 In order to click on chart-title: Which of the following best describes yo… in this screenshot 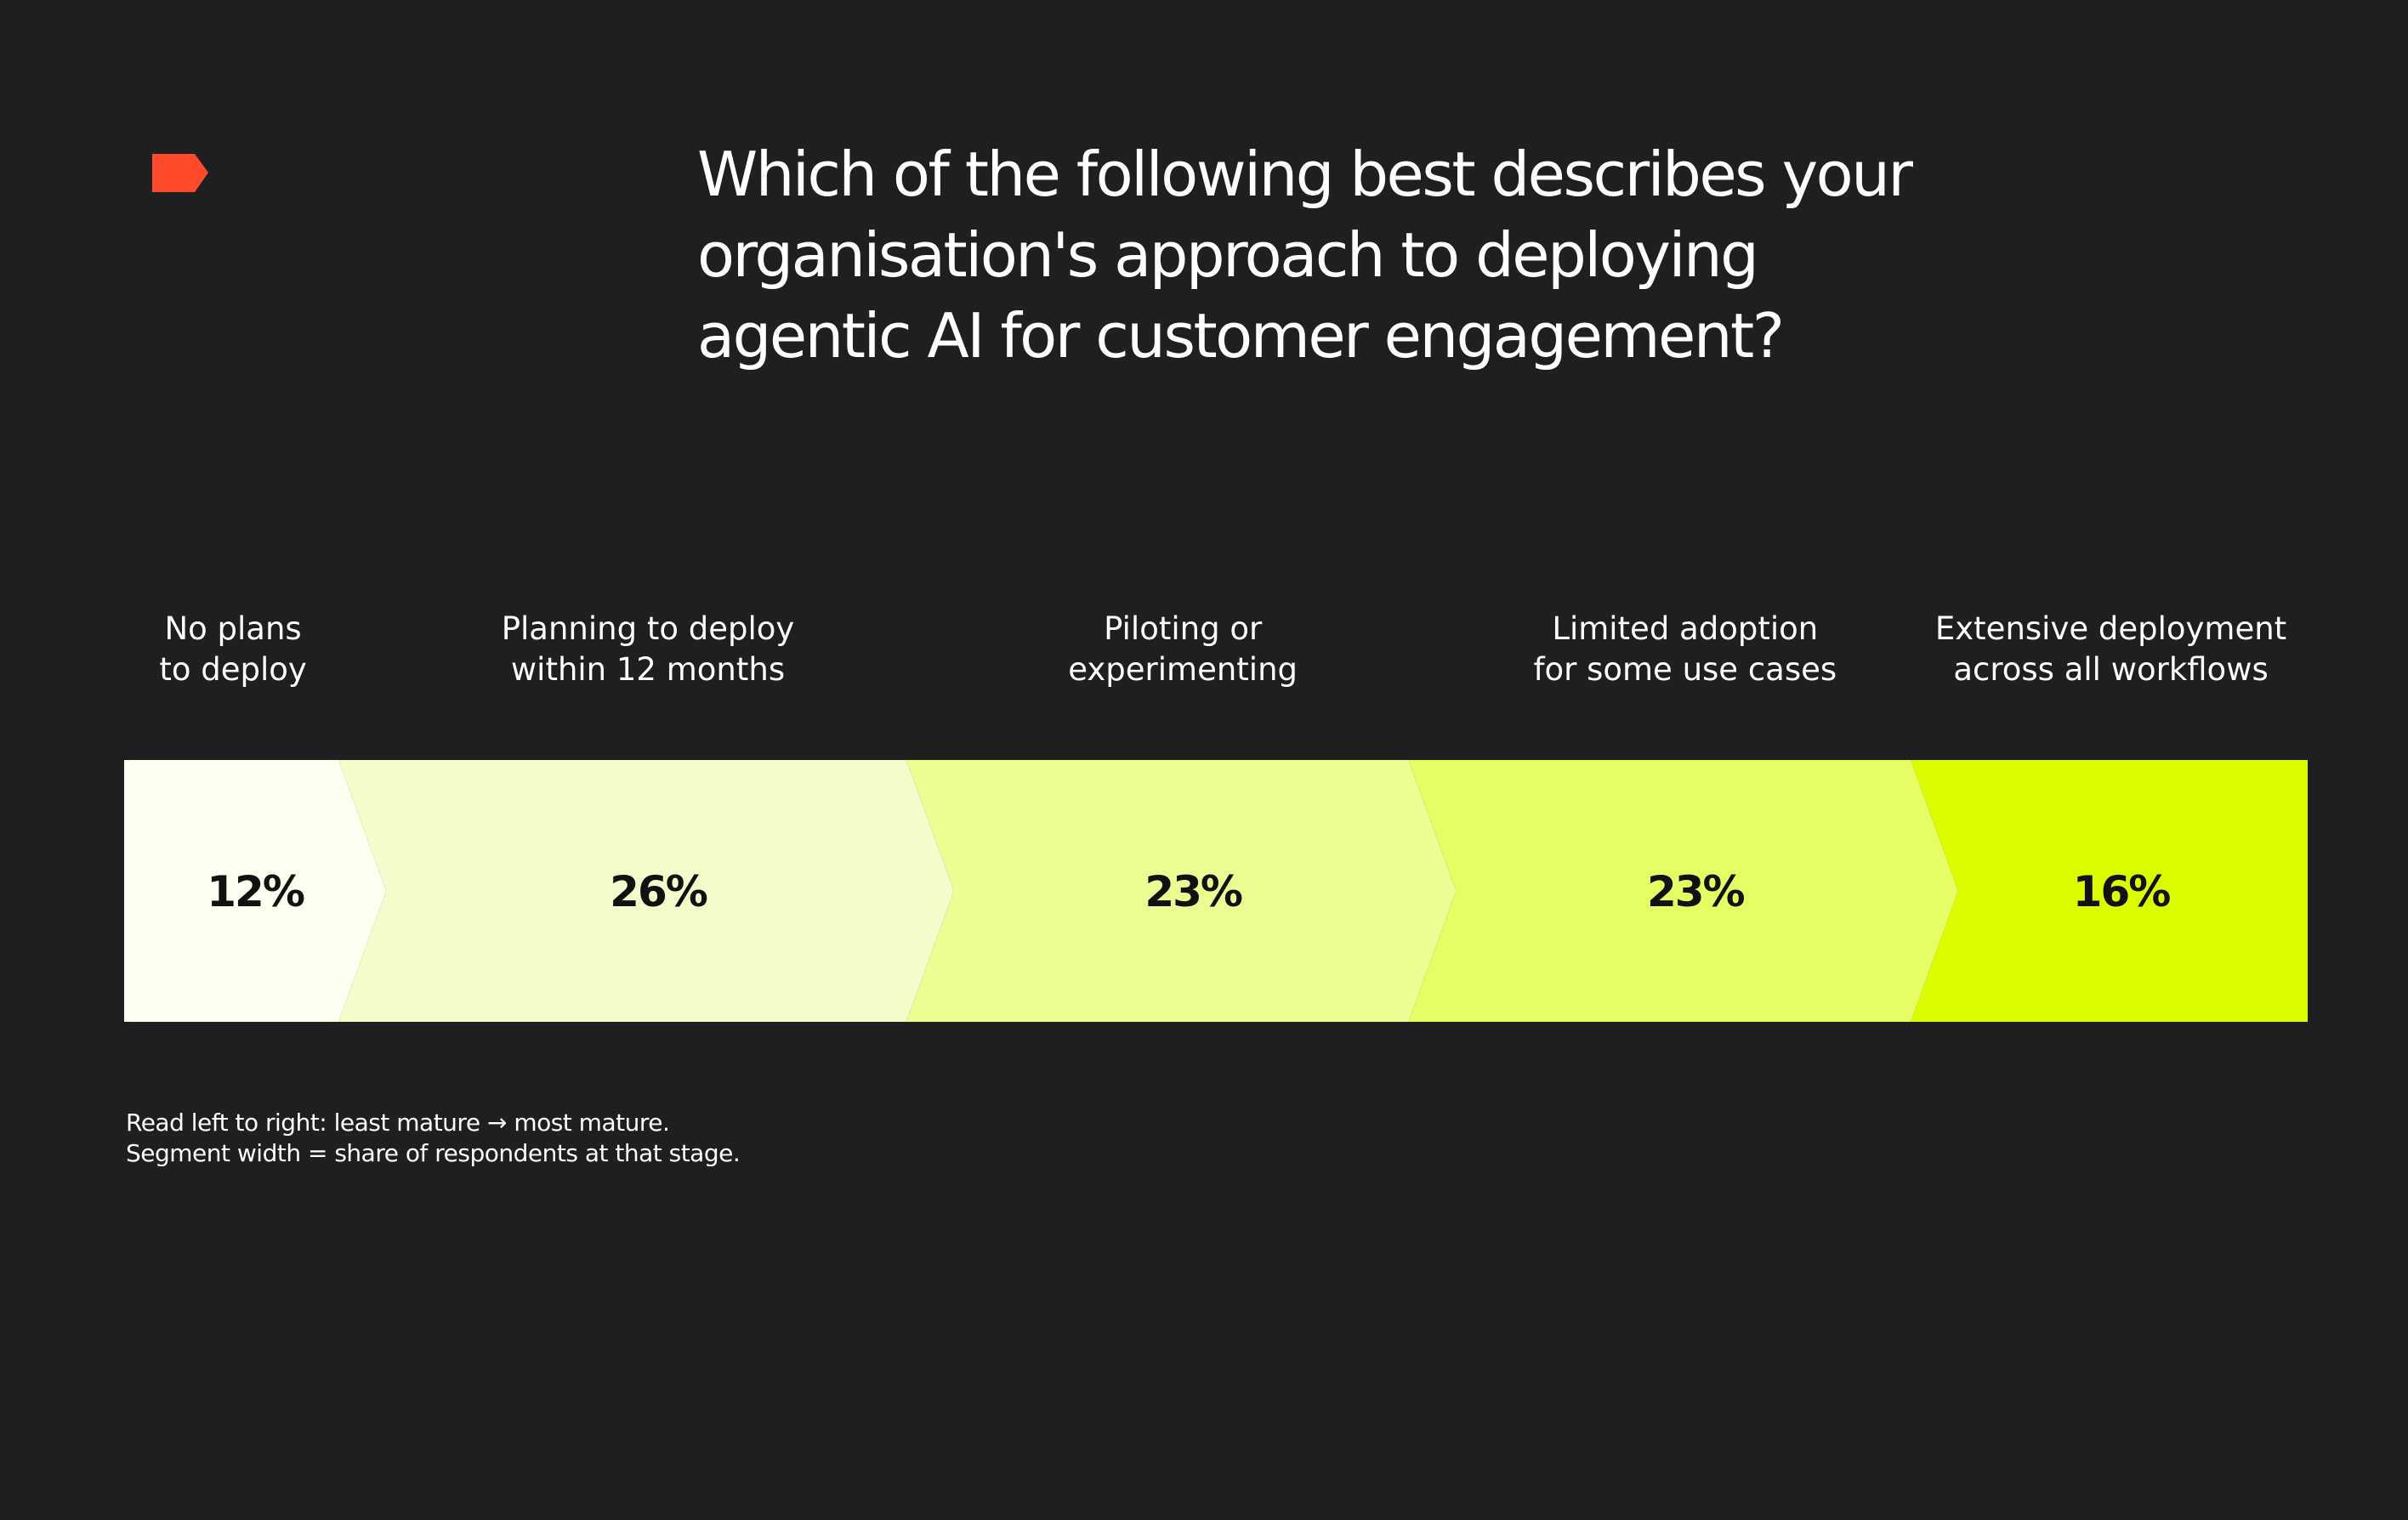, I will do `click(1420, 255)`.